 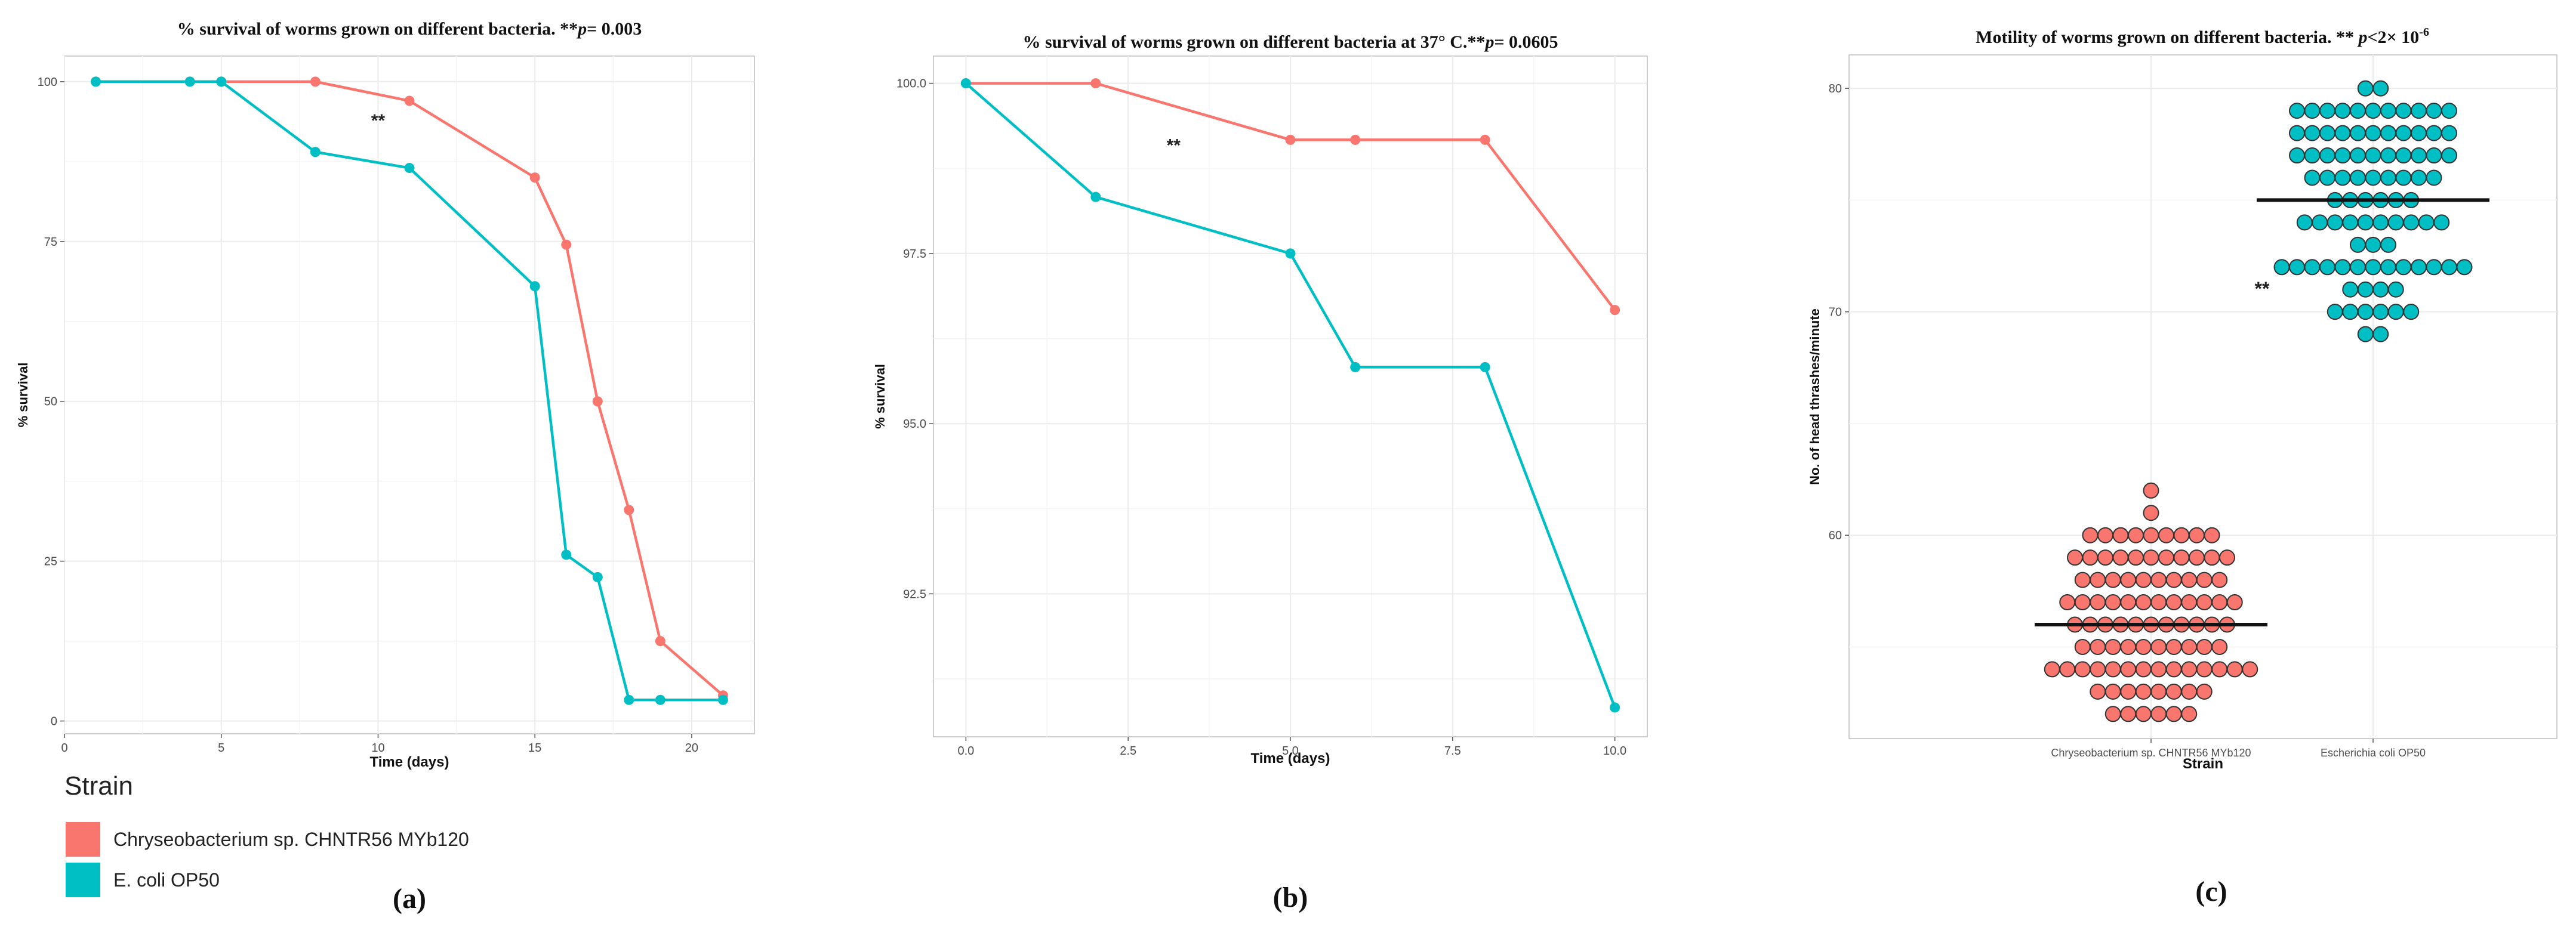 What do you see at coordinates (614, 29) in the screenshot?
I see `chart-title-suffix: = 0.003` at bounding box center [614, 29].